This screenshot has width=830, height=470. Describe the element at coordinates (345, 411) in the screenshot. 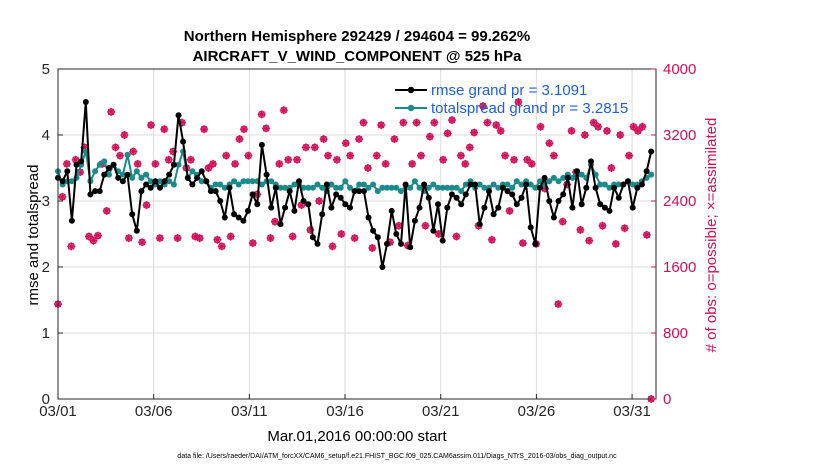

I see `x-tick-label: 03/16` at that location.